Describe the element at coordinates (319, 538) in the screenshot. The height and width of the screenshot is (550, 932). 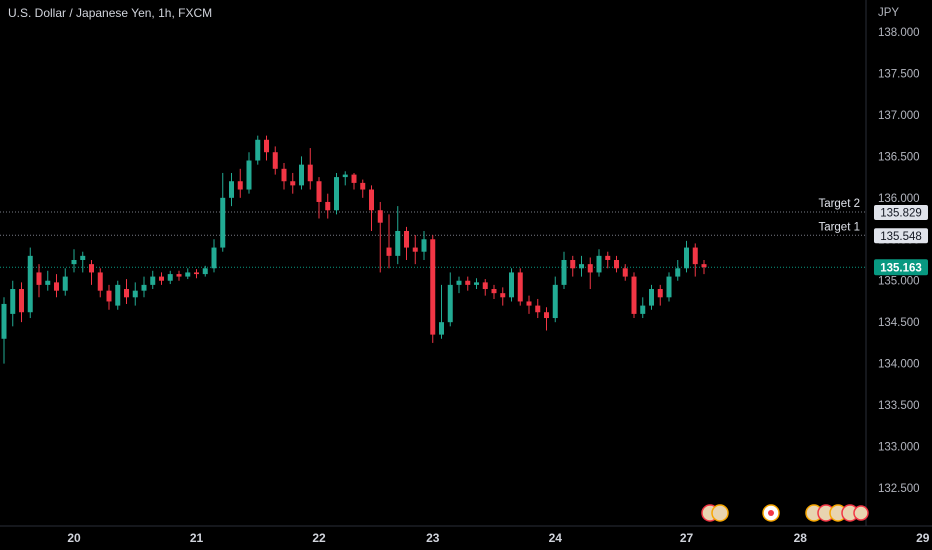
I see `date-tick-label: 22` at that location.